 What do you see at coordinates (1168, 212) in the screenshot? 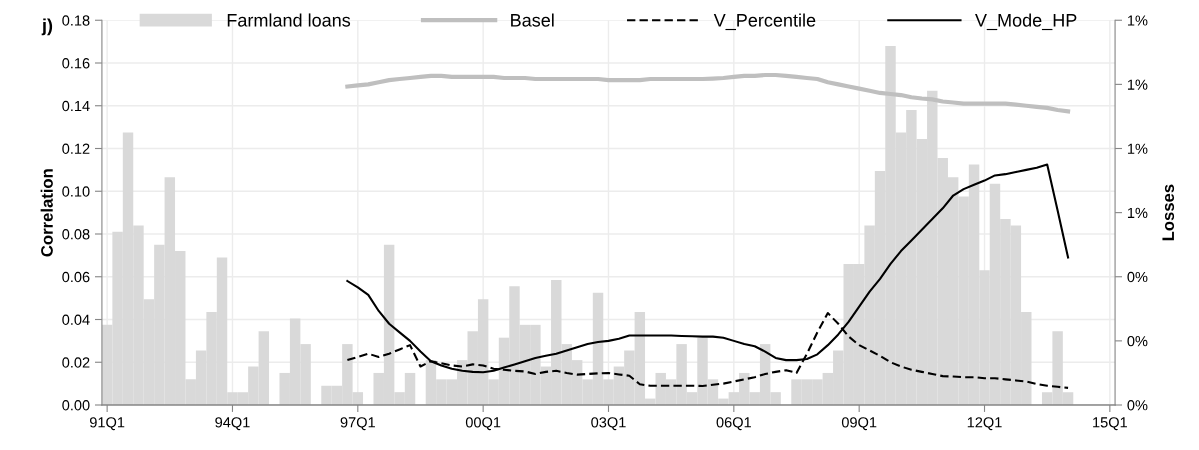
I see `y2-axis-title: Losses` at bounding box center [1168, 212].